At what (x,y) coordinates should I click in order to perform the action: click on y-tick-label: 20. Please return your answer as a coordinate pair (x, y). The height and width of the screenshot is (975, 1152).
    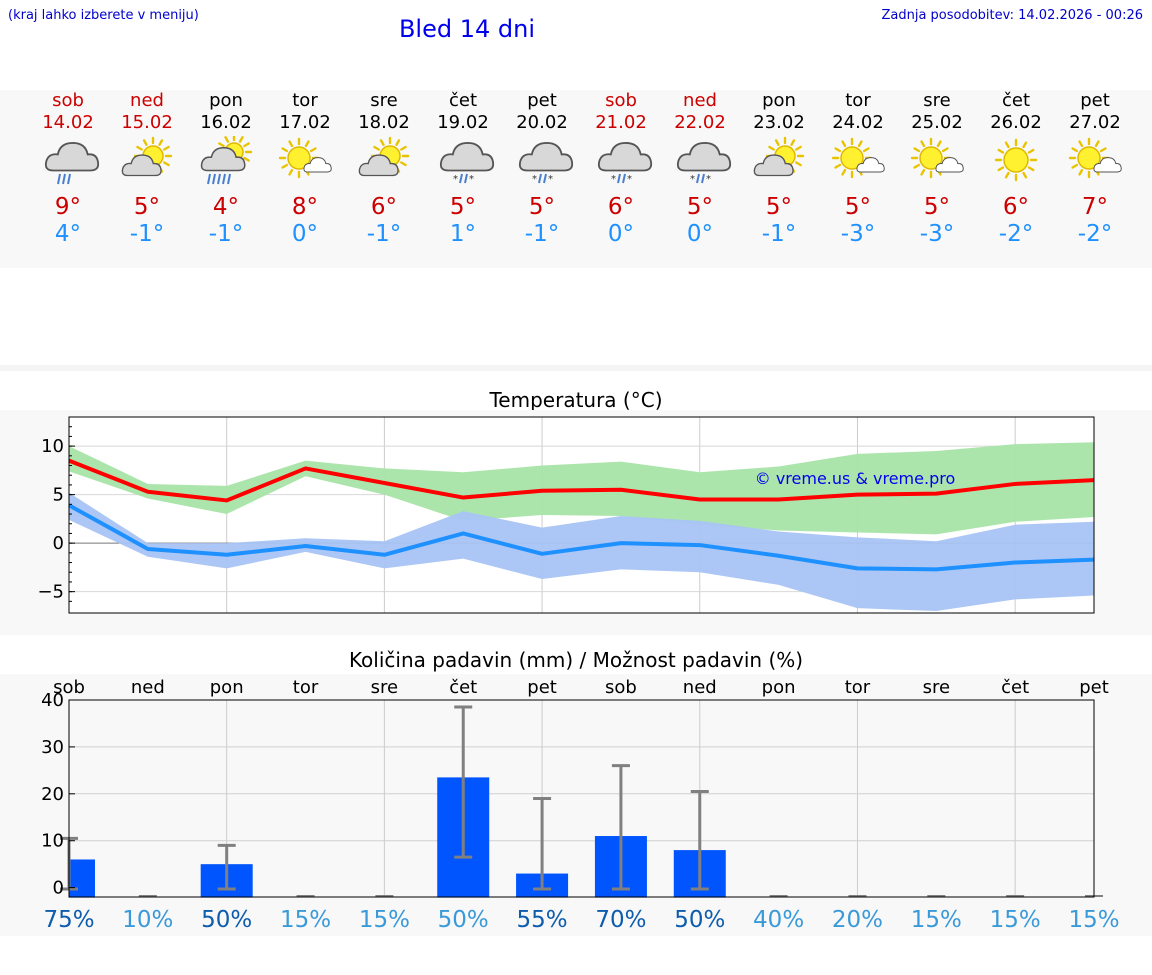
    Looking at the image, I should click on (52, 794).